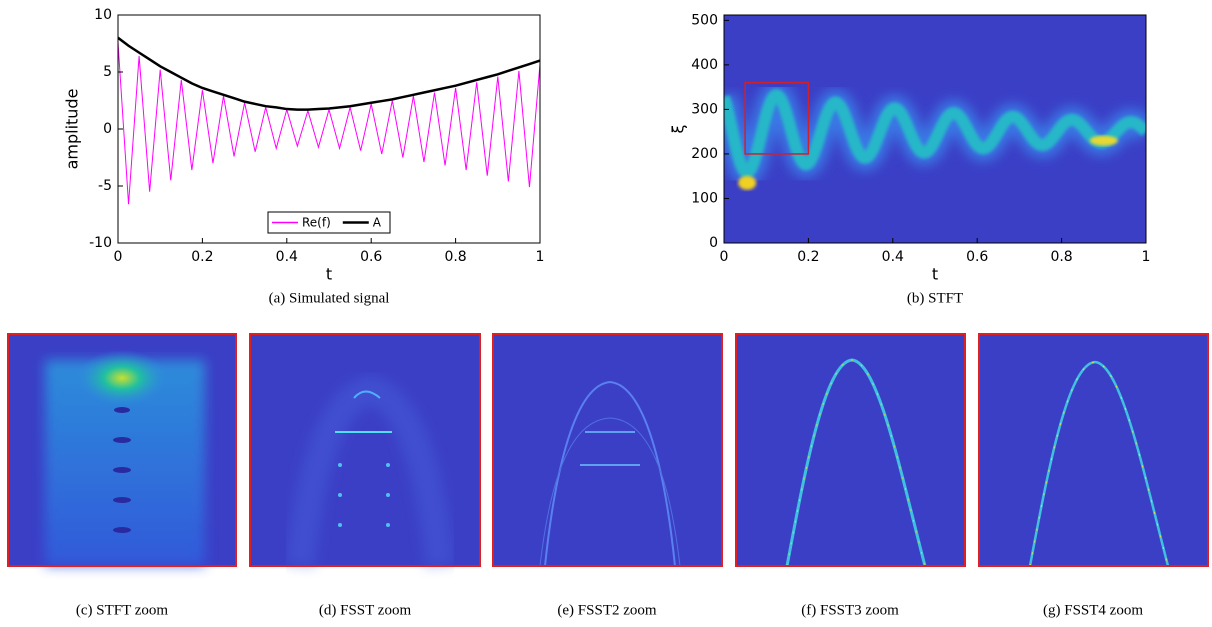 The height and width of the screenshot is (627, 1212). What do you see at coordinates (935, 298) in the screenshot?
I see `caption: (b) STFT` at bounding box center [935, 298].